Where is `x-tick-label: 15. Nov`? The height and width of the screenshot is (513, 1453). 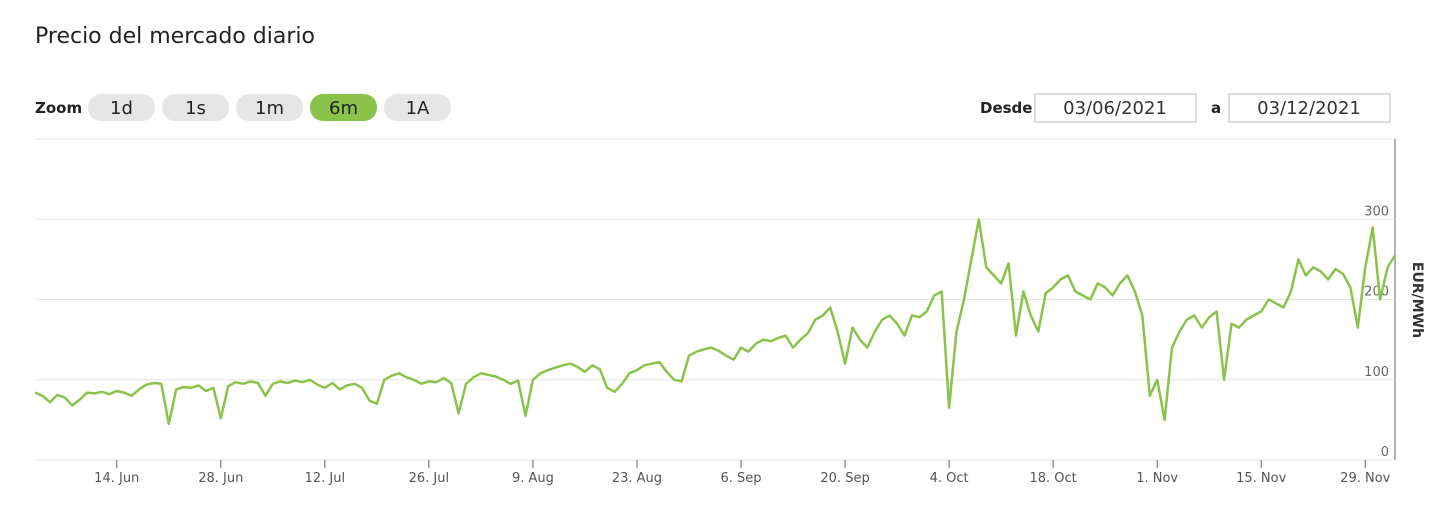
x-tick-label: 15. Nov is located at coordinates (1261, 478).